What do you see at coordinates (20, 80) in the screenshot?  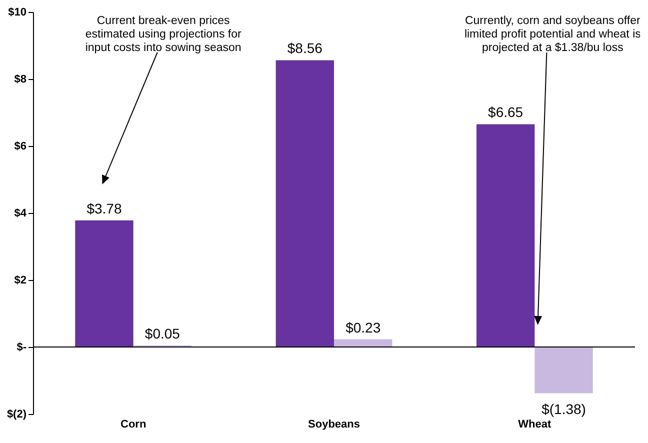 I see `y-tick-label: $8` at bounding box center [20, 80].